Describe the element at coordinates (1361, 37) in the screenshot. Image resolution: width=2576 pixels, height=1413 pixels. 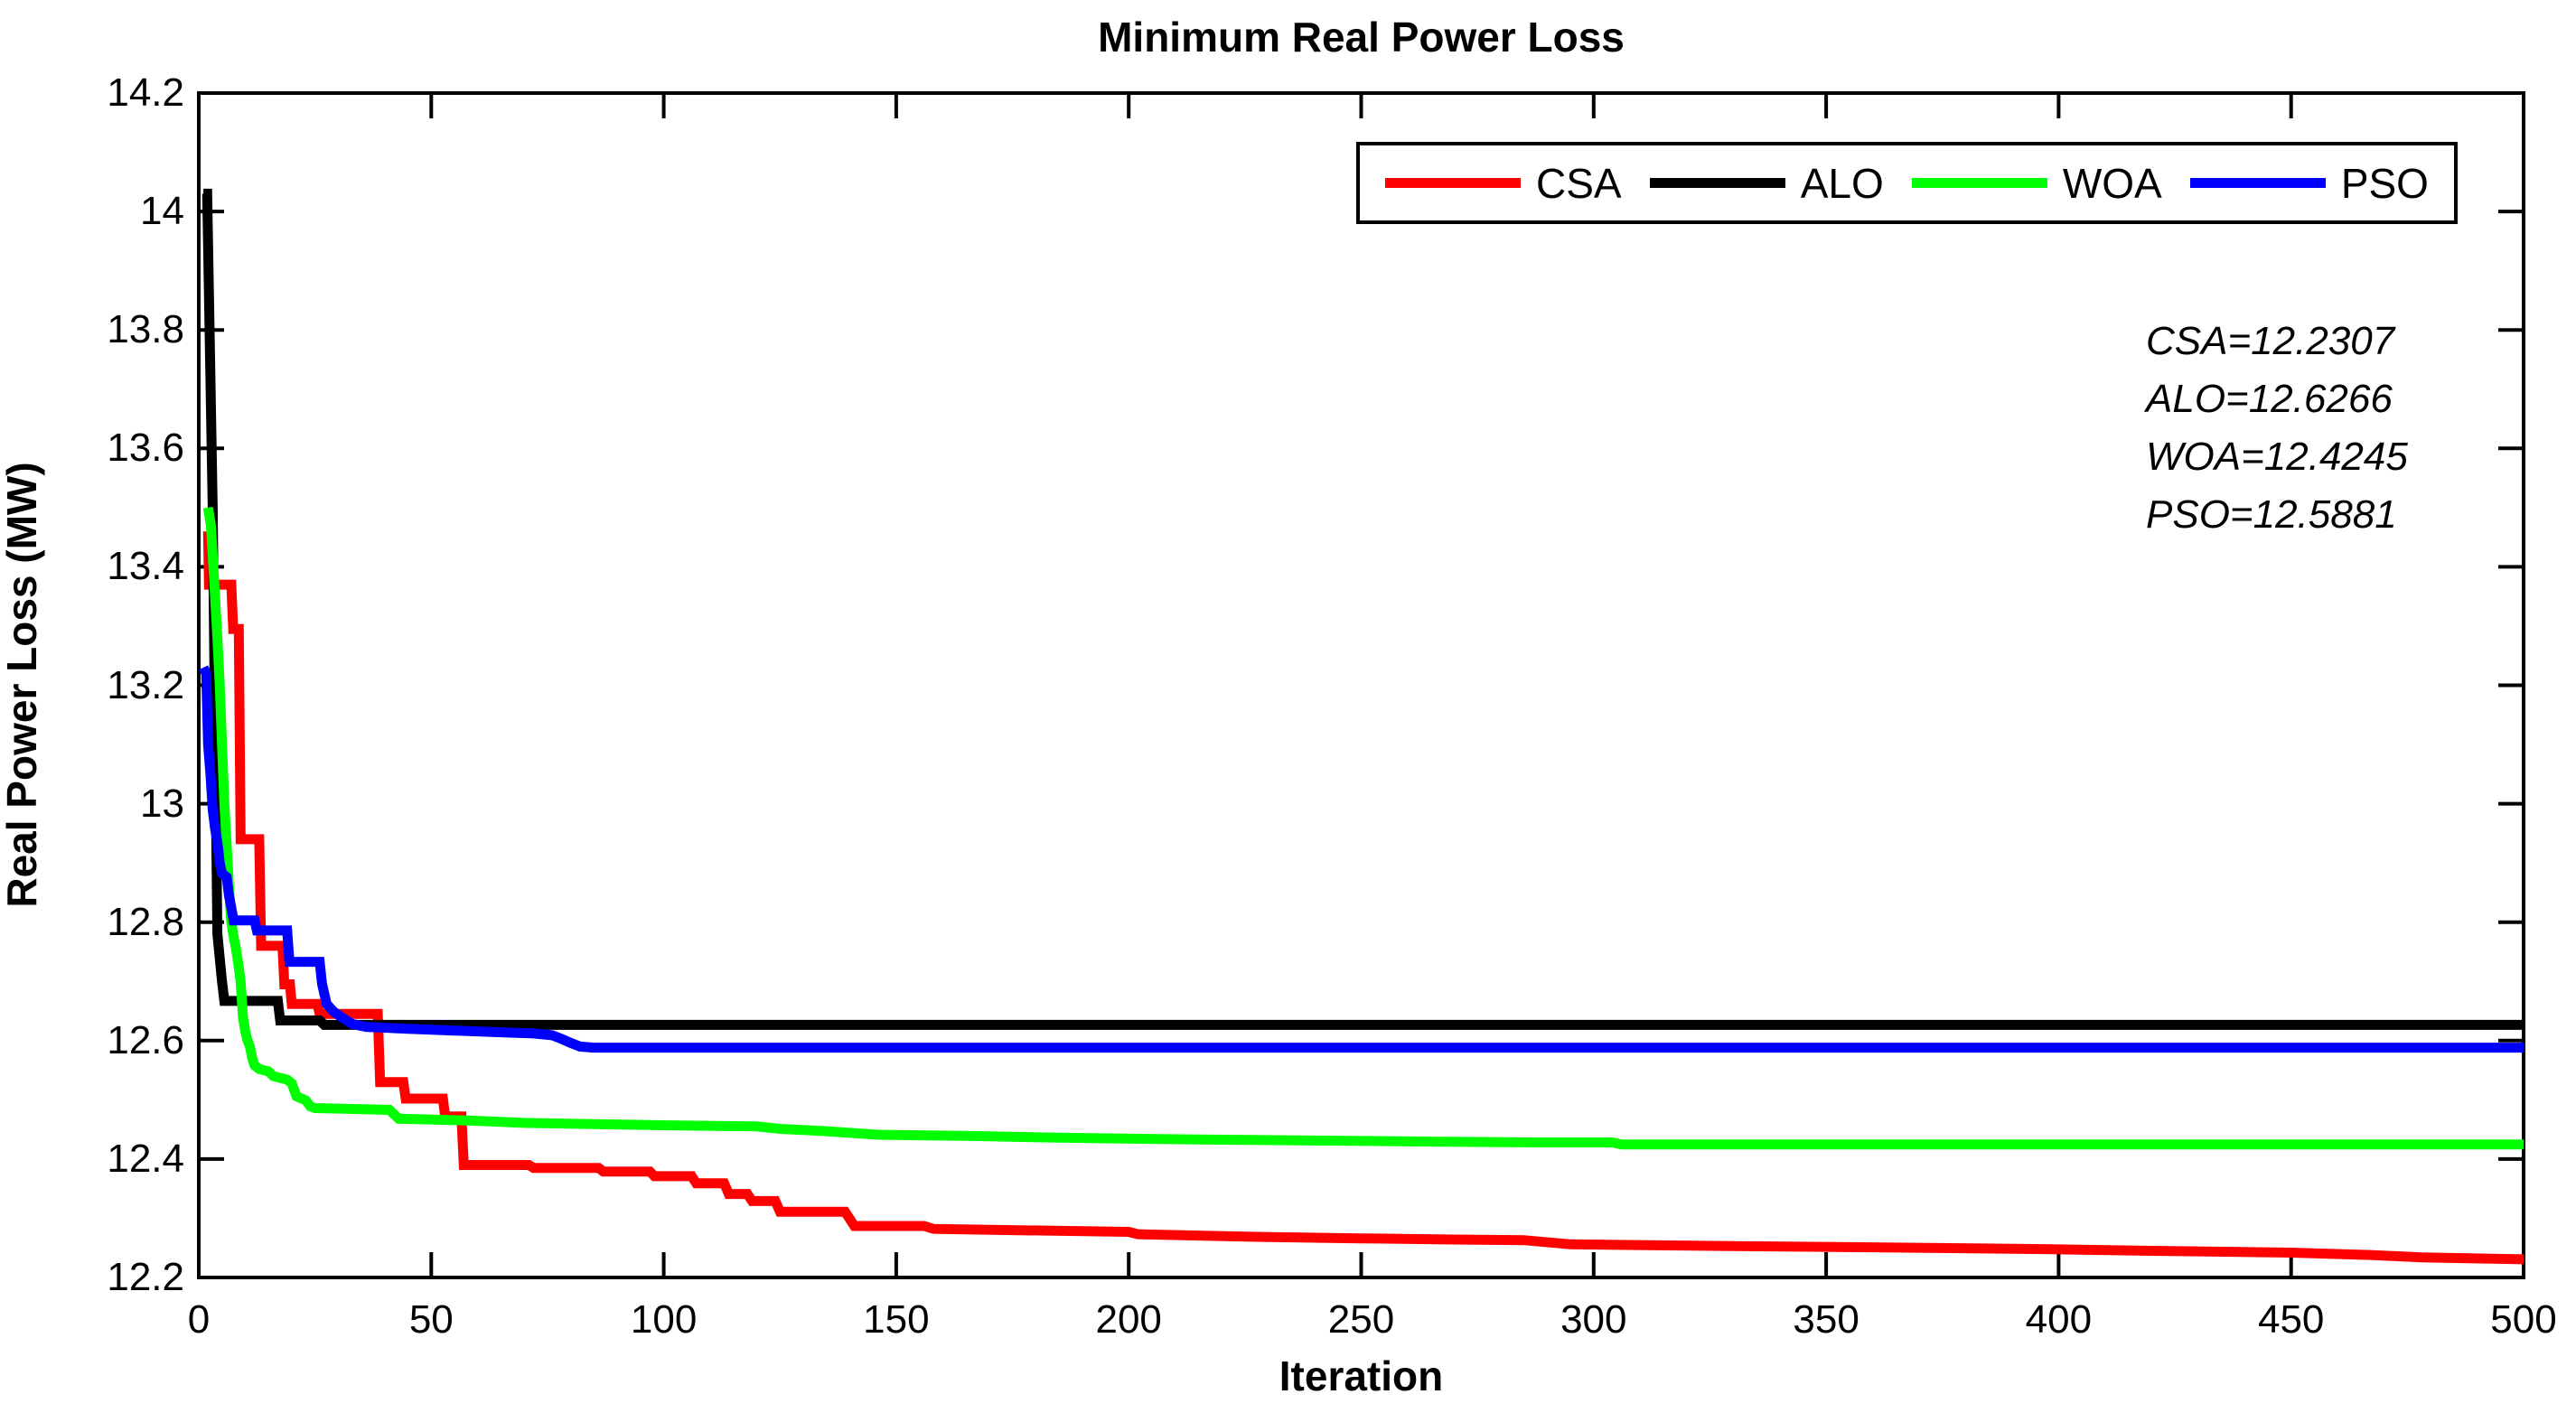
I see `chart-title: Minimum Real Power Loss` at that location.